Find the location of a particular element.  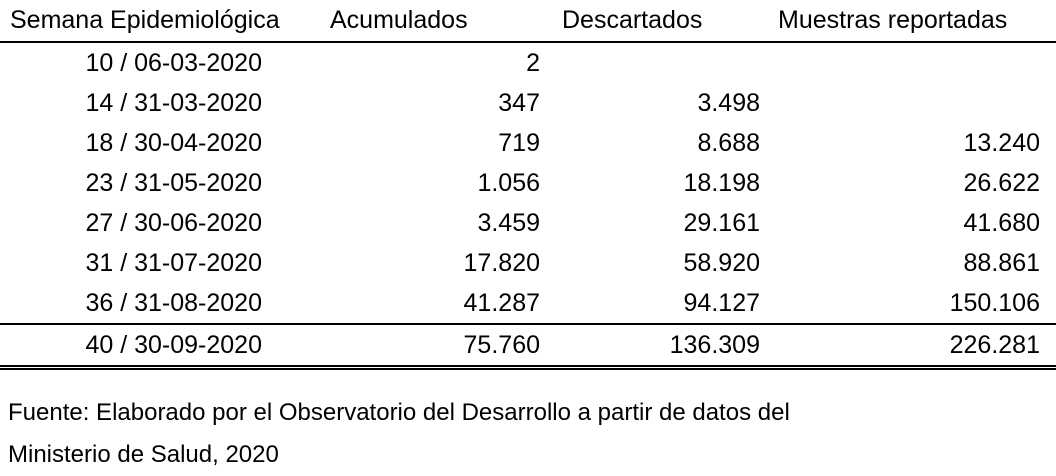

table-row: 10 / 06-03-2020 2 is located at coordinates (528, 62).